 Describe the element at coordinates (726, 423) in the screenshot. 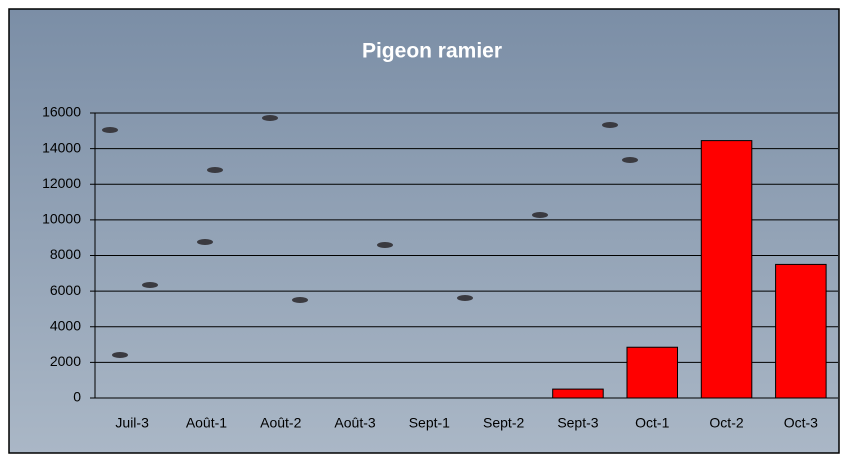

I see `x-tick-label: Oct-2` at that location.